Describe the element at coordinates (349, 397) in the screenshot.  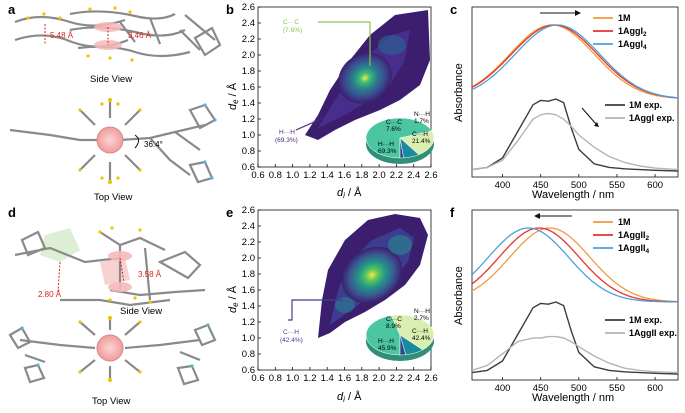
I see `x-axis-label: di / Å` at that location.